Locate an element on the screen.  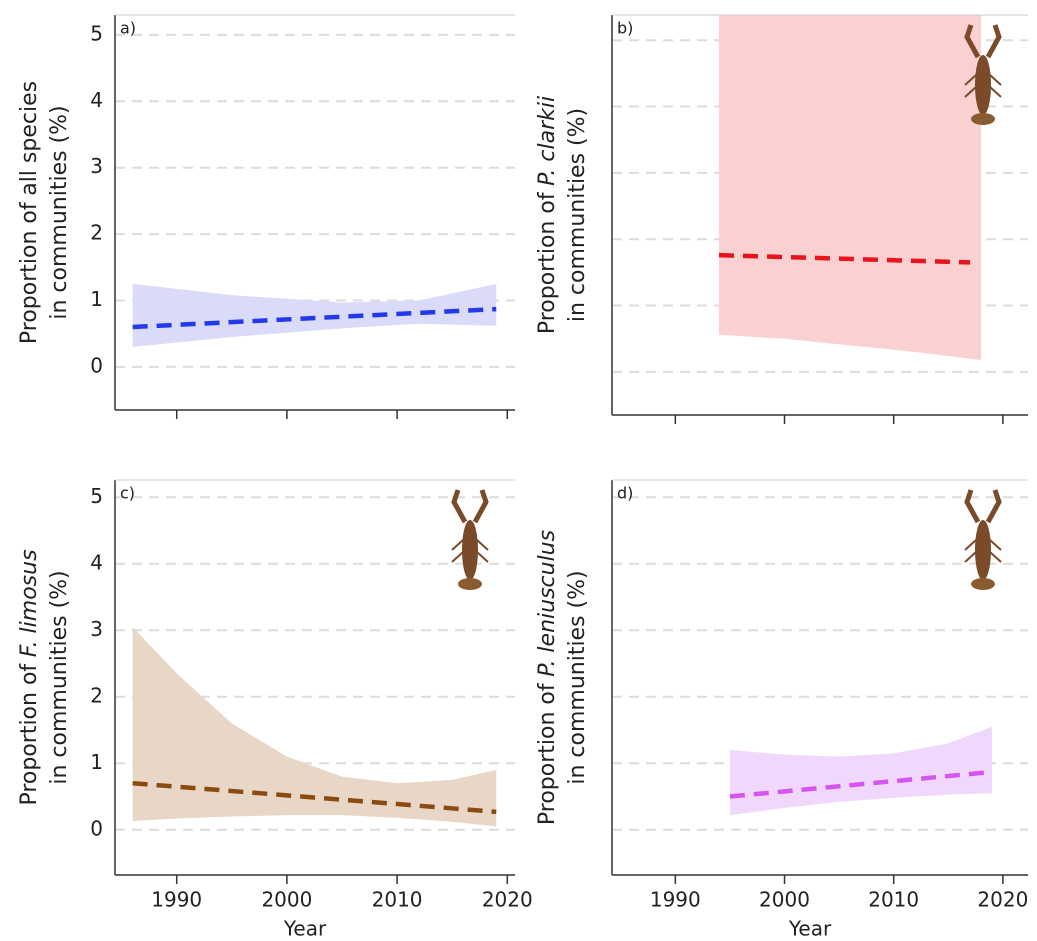
y-label-species: F. limosus is located at coordinates (29, 603).